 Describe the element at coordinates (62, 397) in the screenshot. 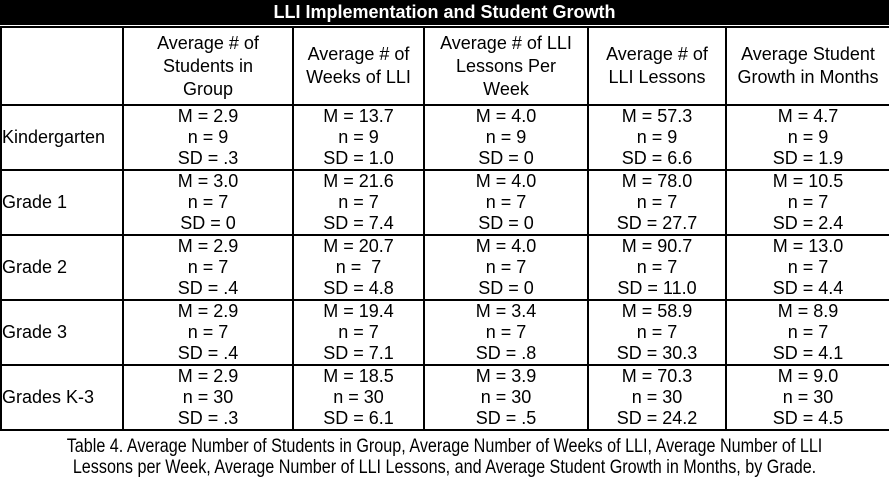

I see `row-label: Grades K-3` at that location.